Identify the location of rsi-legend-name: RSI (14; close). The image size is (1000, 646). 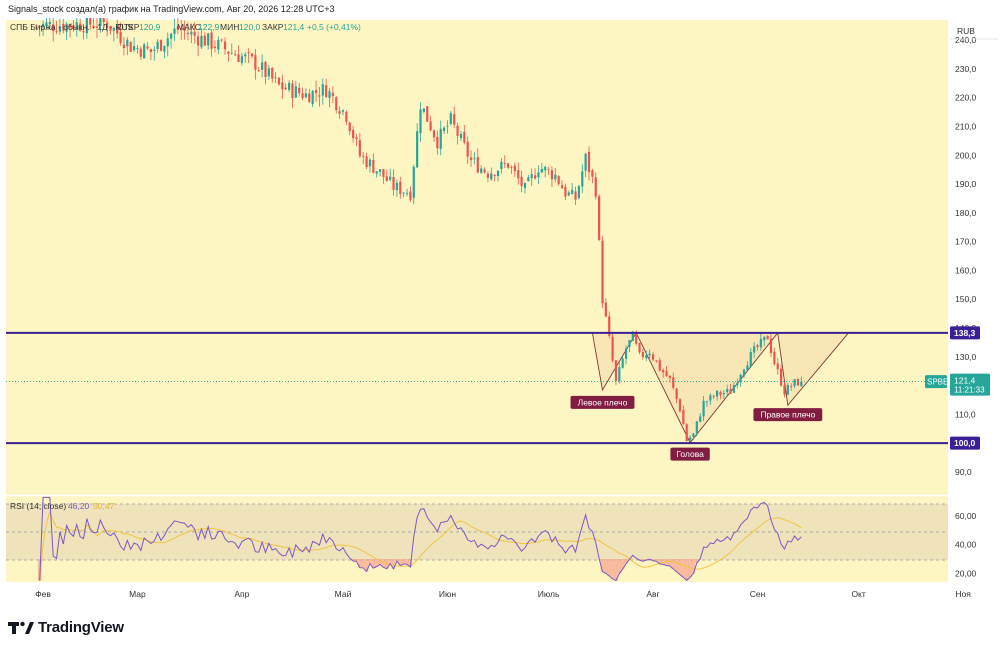
(38, 506).